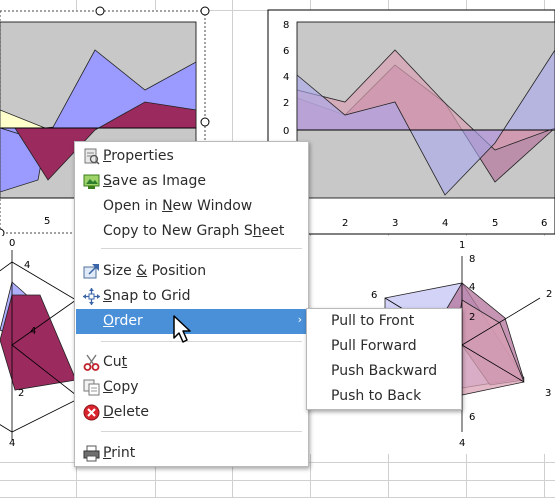 Image resolution: width=555 pixels, height=498 pixels. Describe the element at coordinates (182, 329) in the screenshot. I see `mouse-cursor-icon` at that location.